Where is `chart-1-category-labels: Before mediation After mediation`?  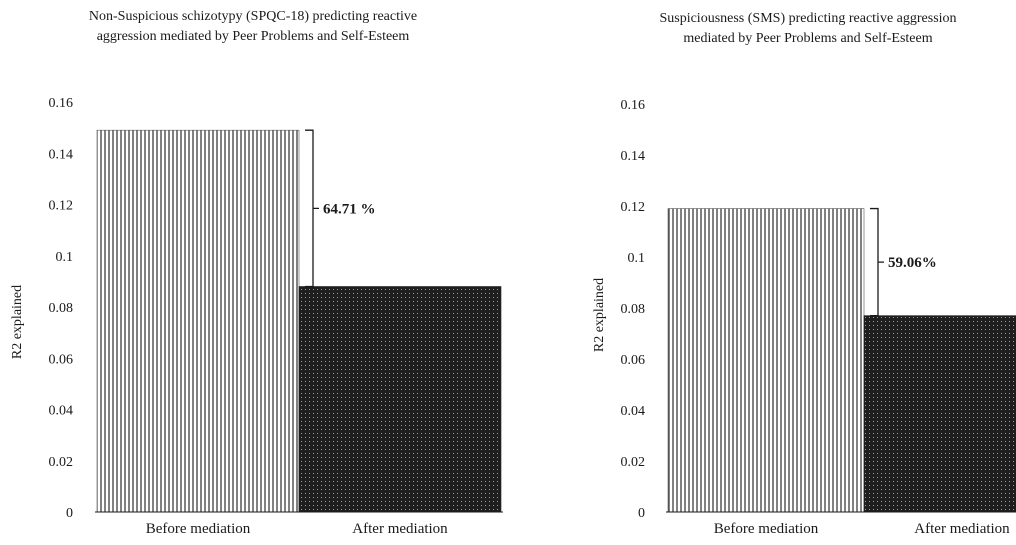 chart-1-category-labels: Before mediation After mediation is located at coordinates (297, 529).